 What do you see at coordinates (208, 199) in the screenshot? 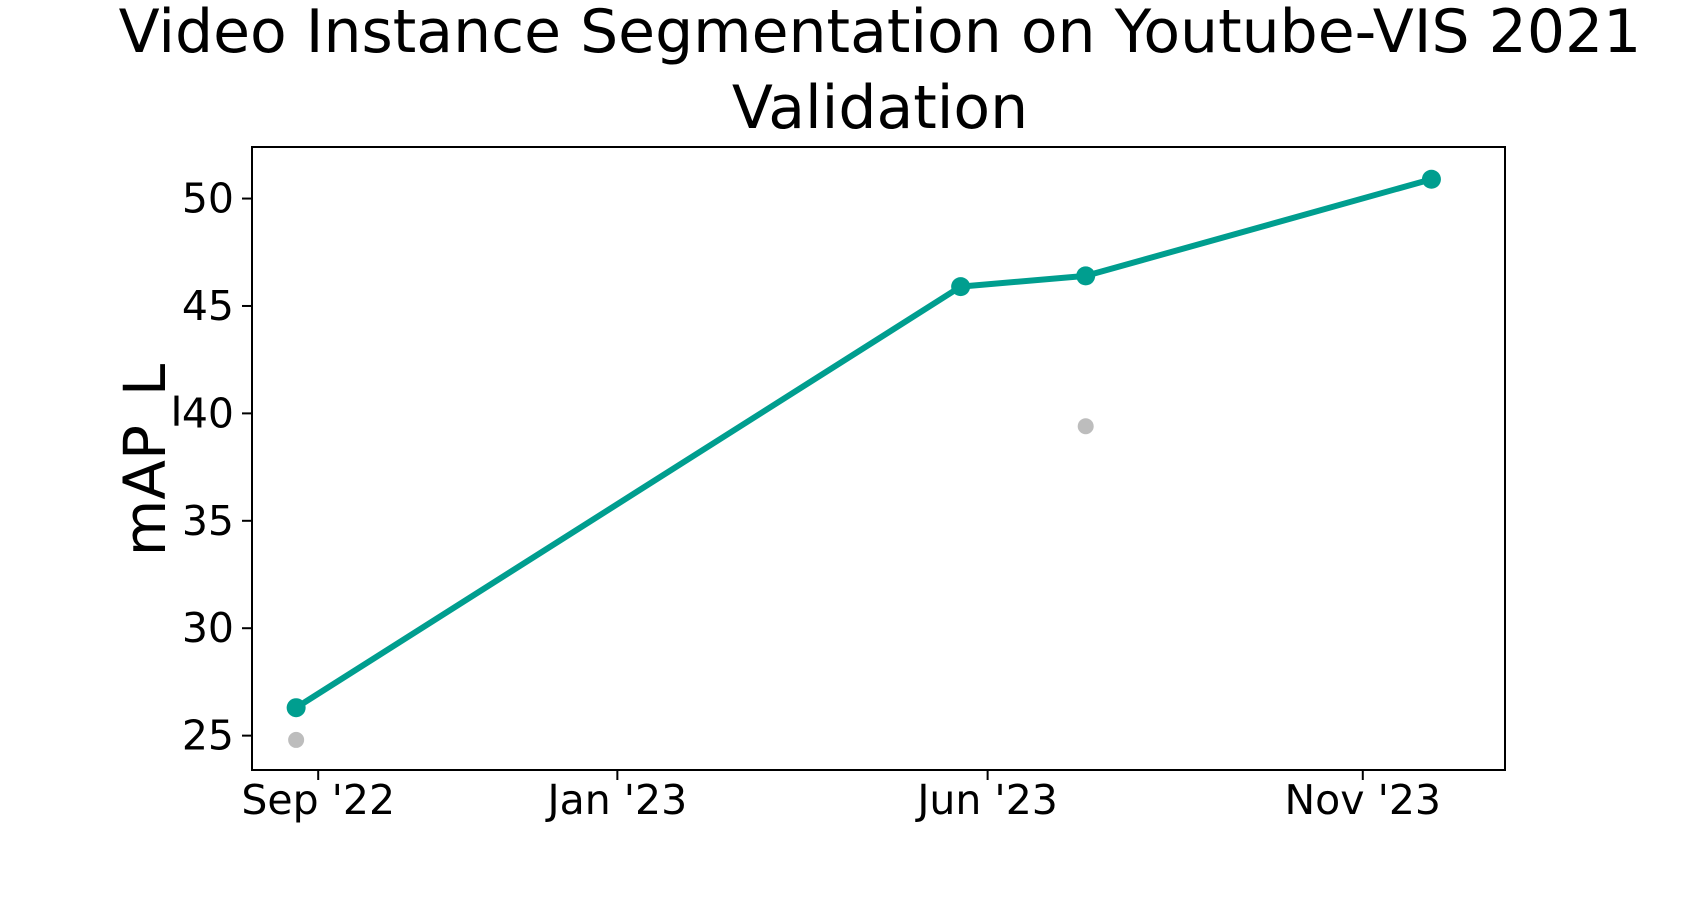
I see `y-tick-label: 50` at bounding box center [208, 199].